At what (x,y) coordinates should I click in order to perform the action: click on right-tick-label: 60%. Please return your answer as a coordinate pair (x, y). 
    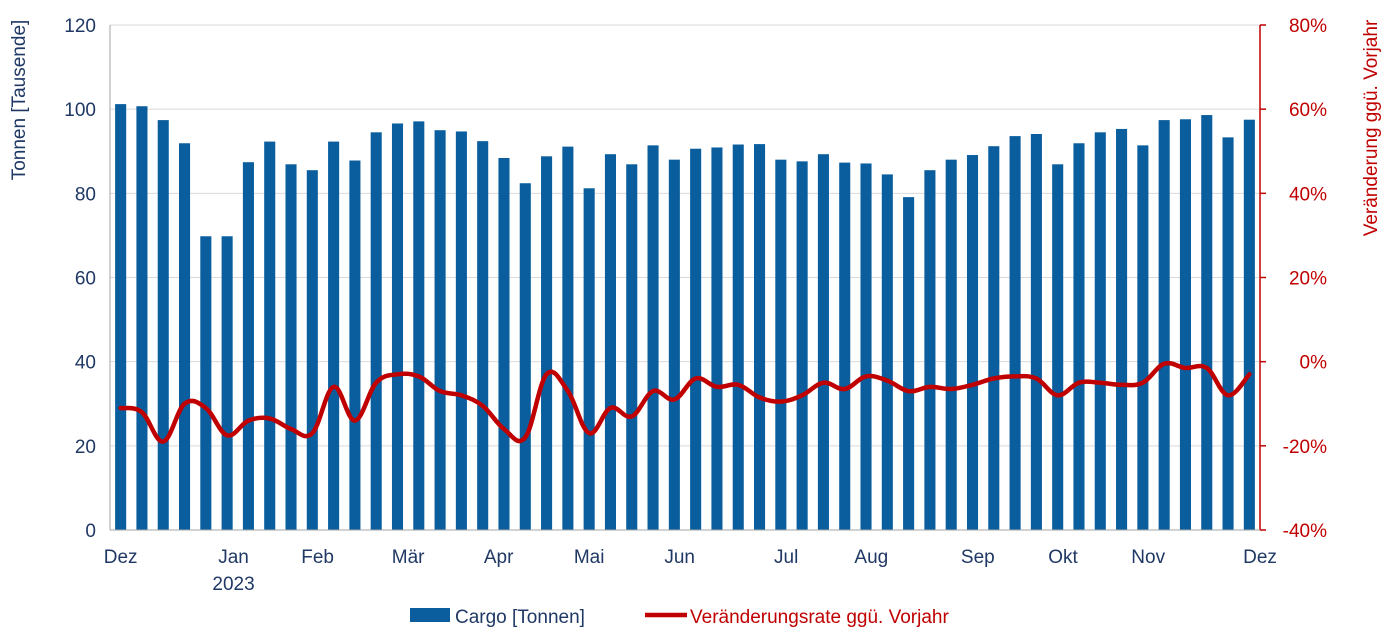
    Looking at the image, I should click on (1308, 110).